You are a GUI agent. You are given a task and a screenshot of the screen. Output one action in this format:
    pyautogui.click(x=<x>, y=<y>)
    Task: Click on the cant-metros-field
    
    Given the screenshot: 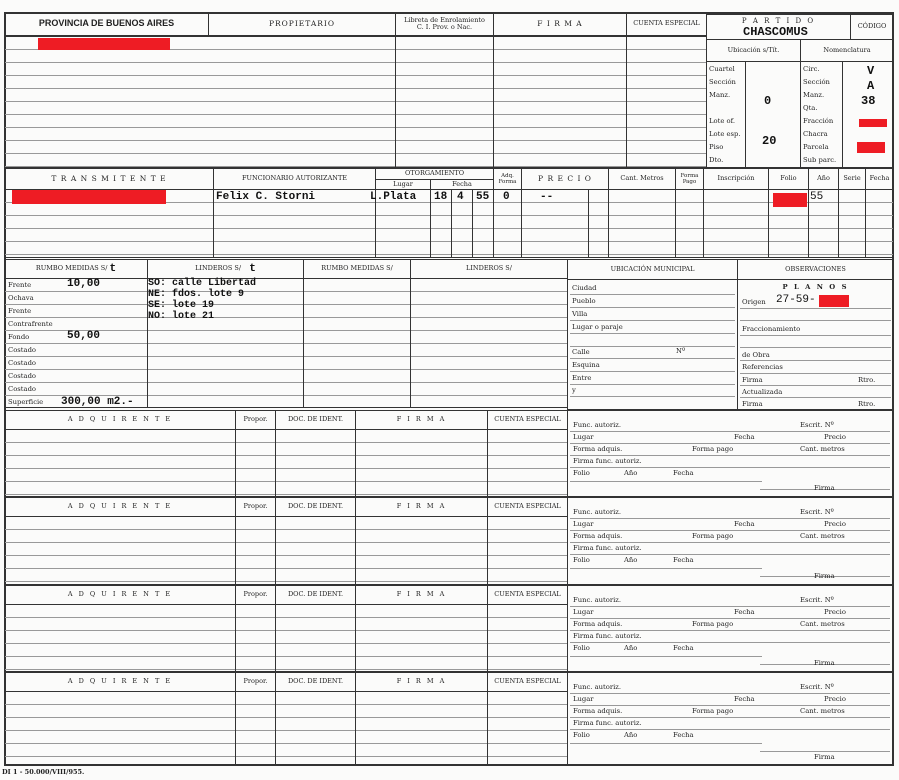 What is the action you would take?
    pyautogui.click(x=642, y=223)
    